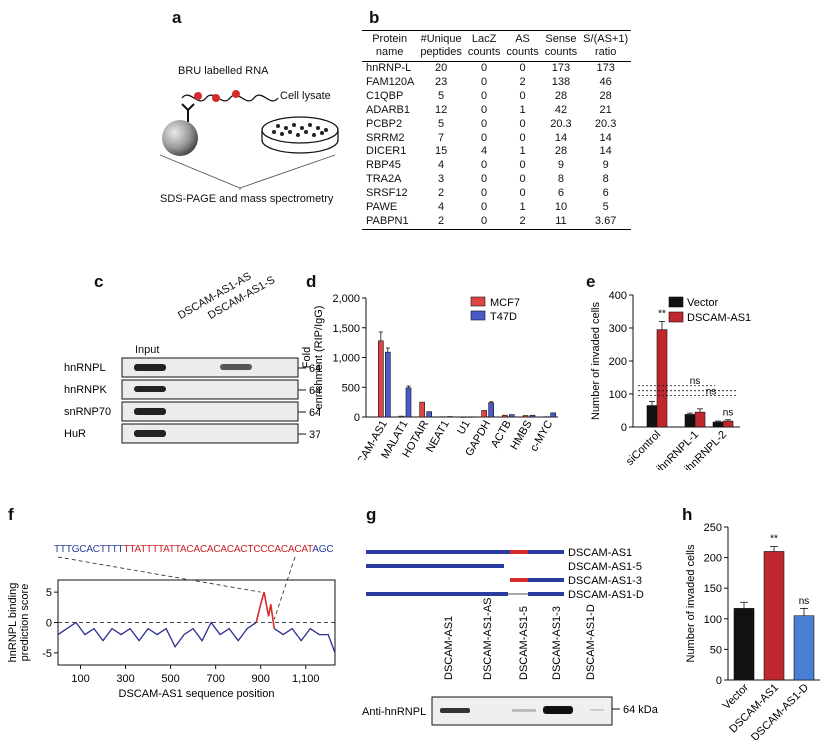  Describe the element at coordinates (441, 109) in the screenshot. I see `table-cell: 12` at that location.